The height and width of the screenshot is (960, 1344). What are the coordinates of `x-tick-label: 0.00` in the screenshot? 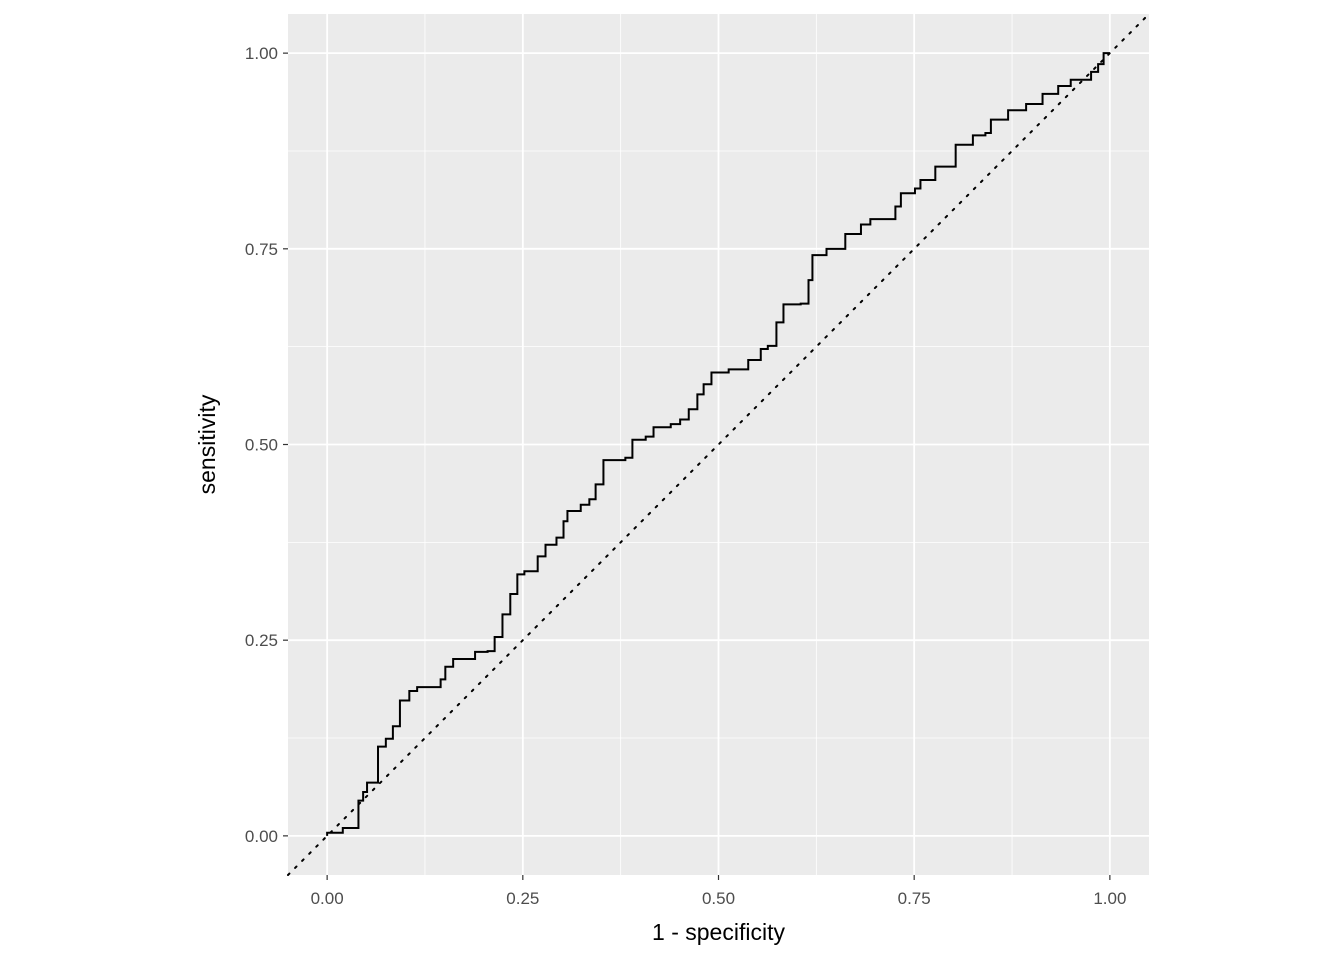 It's located at (327, 898).